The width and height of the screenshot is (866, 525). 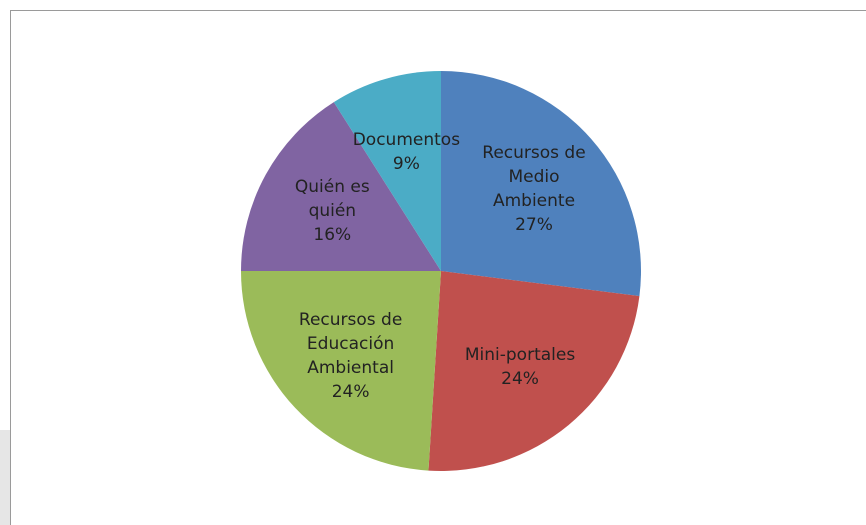 I want to click on slice-label: Recursos de Medio Ambiente 27%, so click(x=534, y=189).